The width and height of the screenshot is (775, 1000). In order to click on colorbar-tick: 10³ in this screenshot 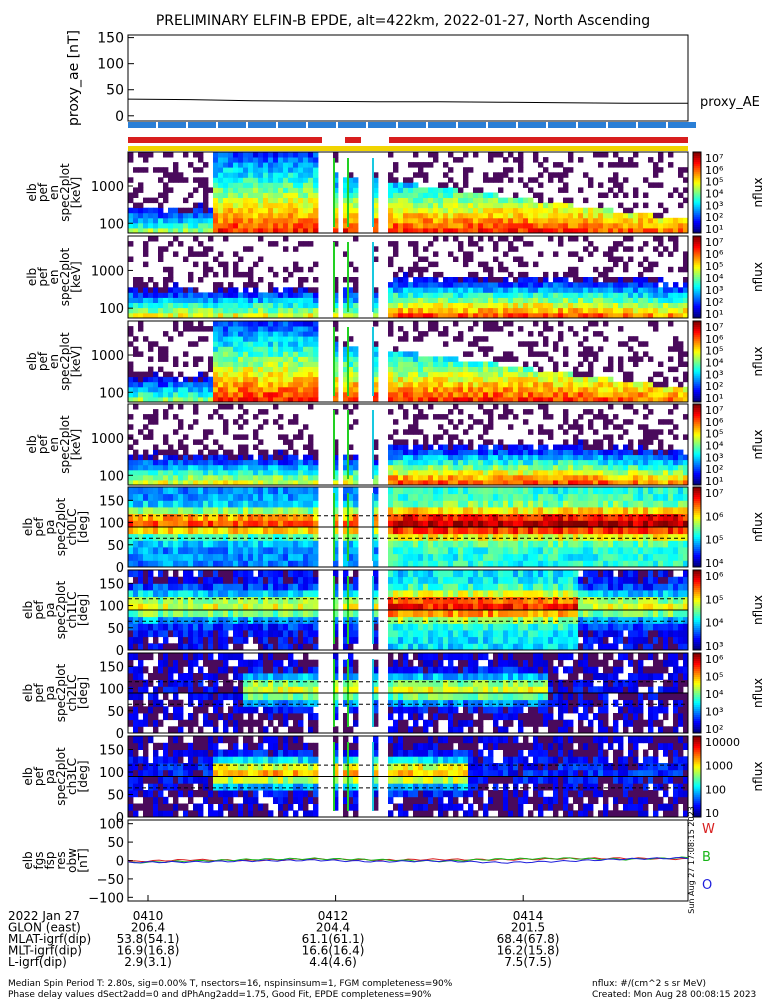, I will do `click(714, 205)`.